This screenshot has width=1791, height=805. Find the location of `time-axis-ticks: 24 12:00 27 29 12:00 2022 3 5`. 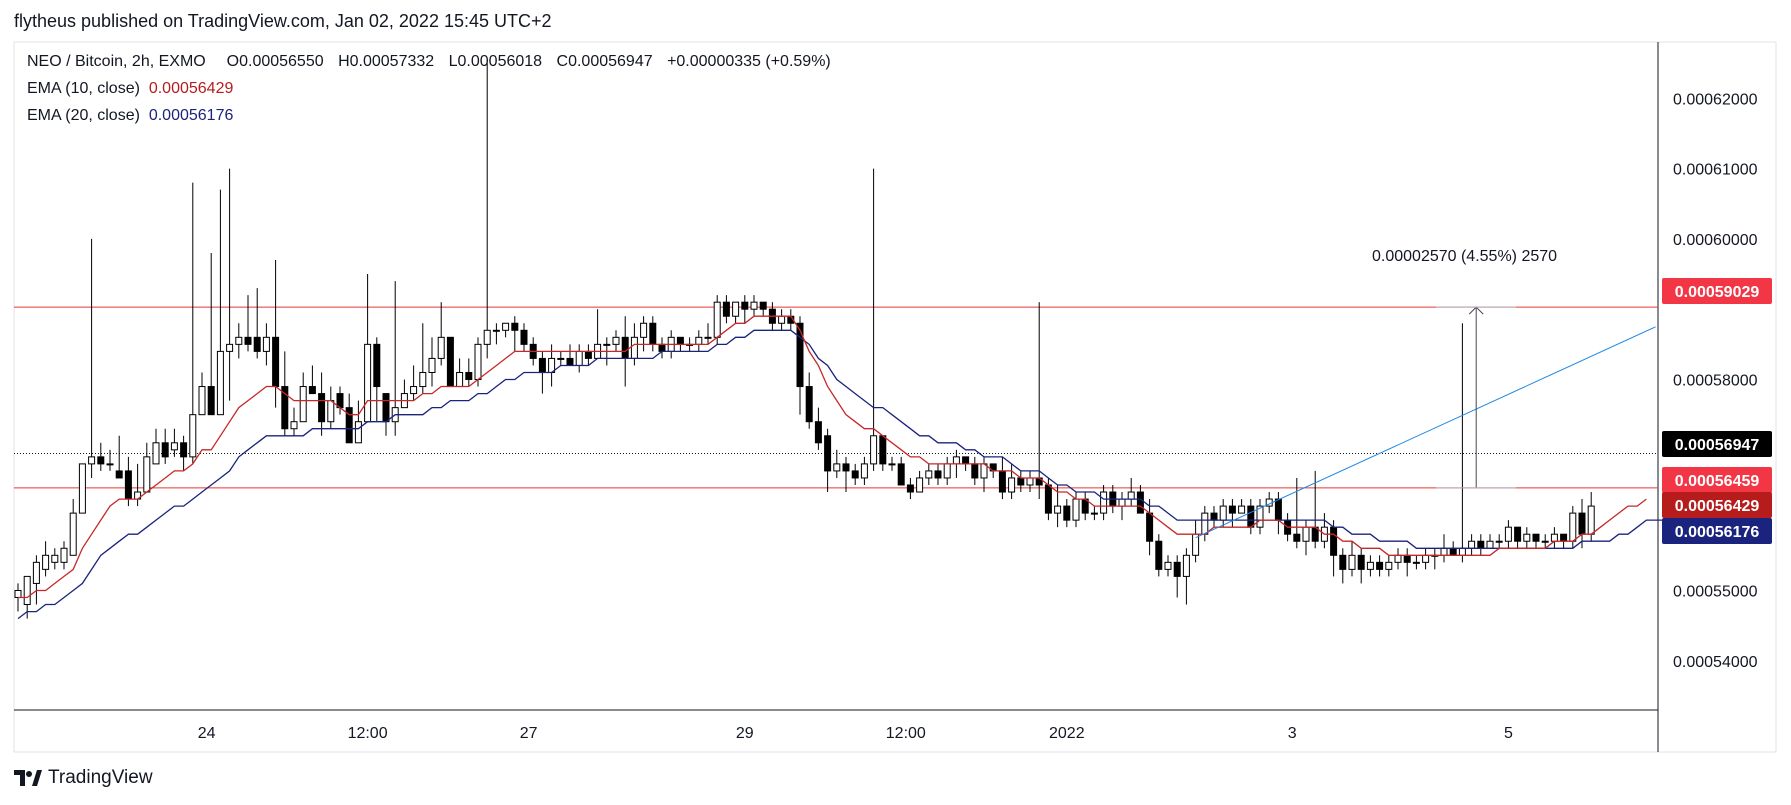

time-axis-ticks: 24 12:00 27 29 12:00 2022 3 5 is located at coordinates (855, 733).